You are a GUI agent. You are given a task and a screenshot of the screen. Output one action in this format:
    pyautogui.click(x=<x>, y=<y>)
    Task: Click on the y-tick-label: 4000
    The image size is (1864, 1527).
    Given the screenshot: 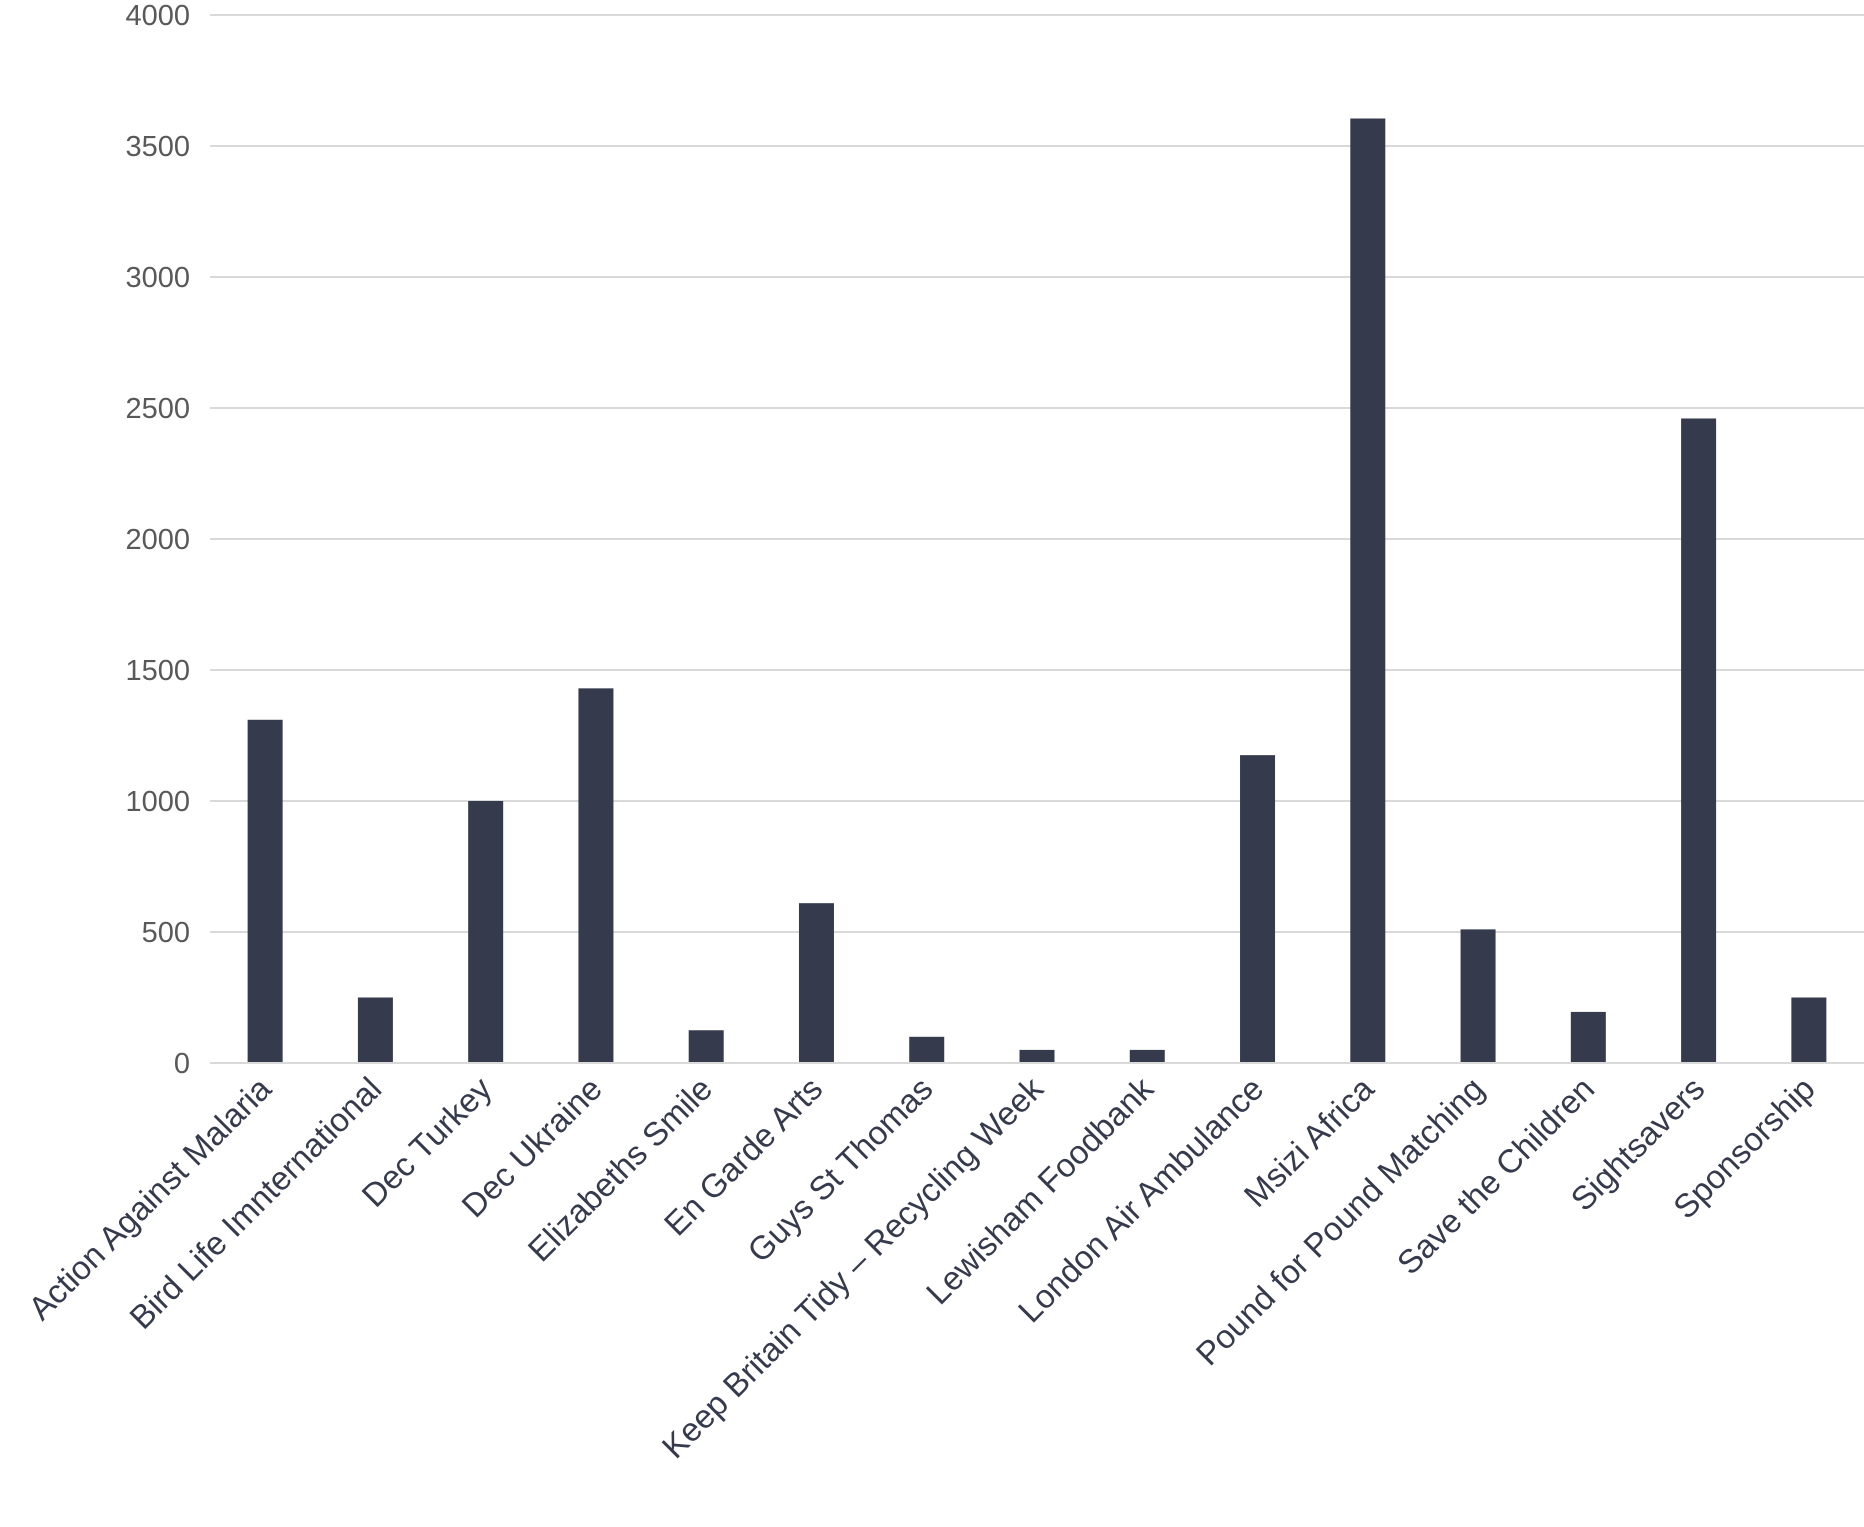 What is the action you would take?
    pyautogui.click(x=157, y=16)
    